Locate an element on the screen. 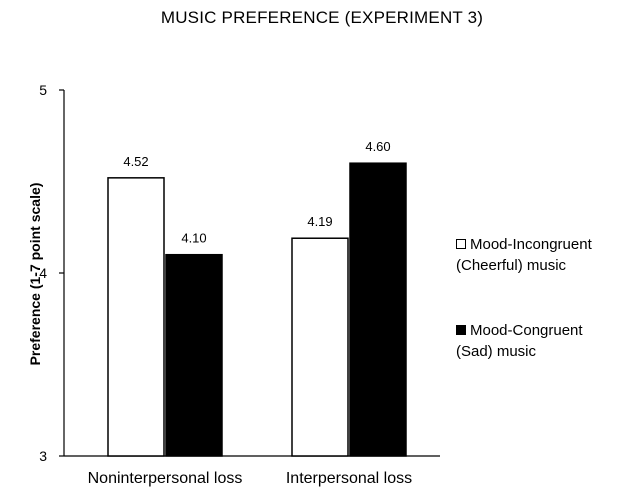  legend-label-incongruent-line1: Mood-Incongruent is located at coordinates (531, 244).